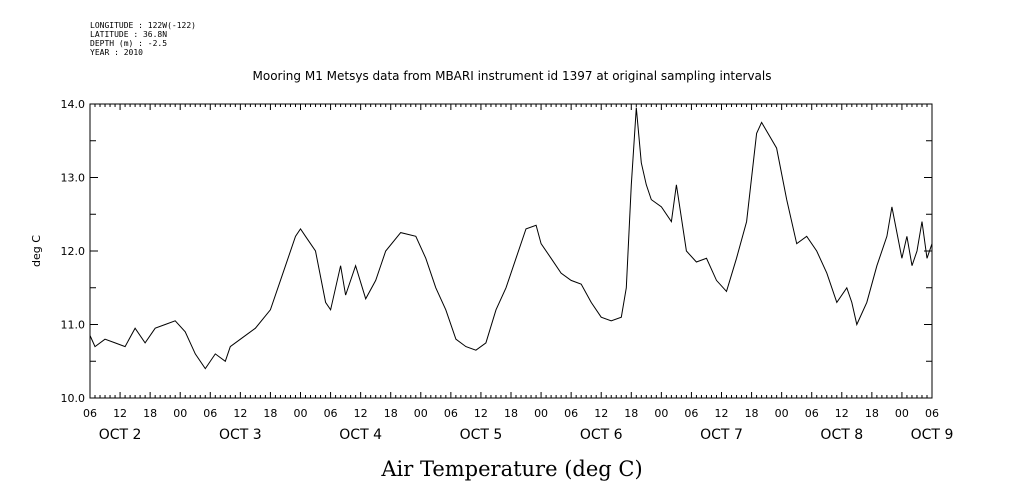 This screenshot has height=504, width=1009. What do you see at coordinates (73, 104) in the screenshot?
I see `y-tick-label: 14.0` at bounding box center [73, 104].